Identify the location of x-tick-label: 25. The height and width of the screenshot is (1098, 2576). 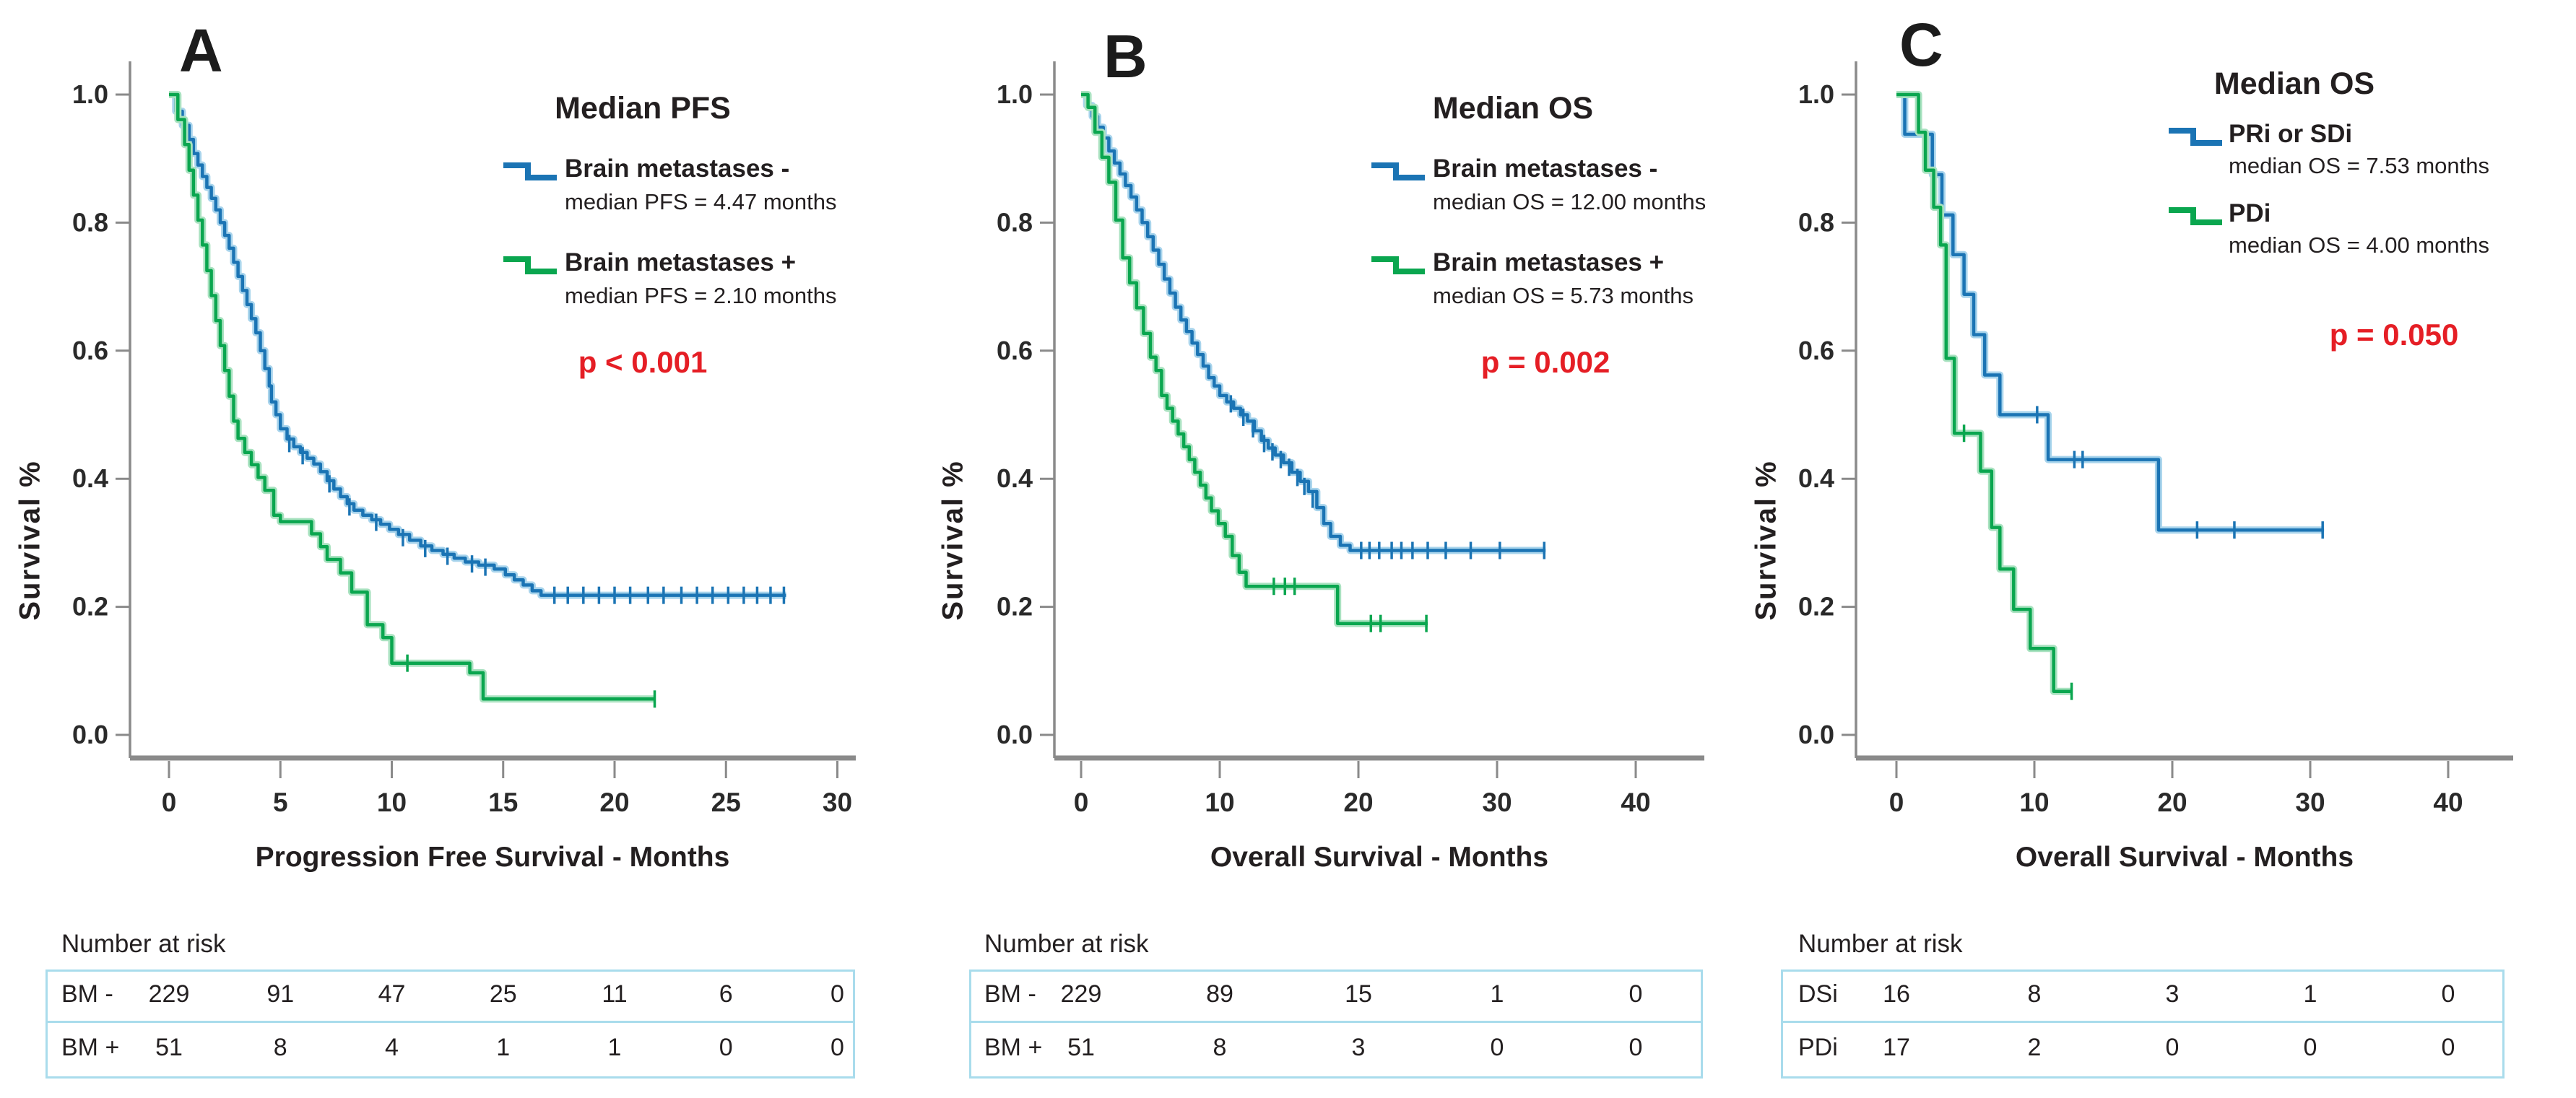
(726, 803).